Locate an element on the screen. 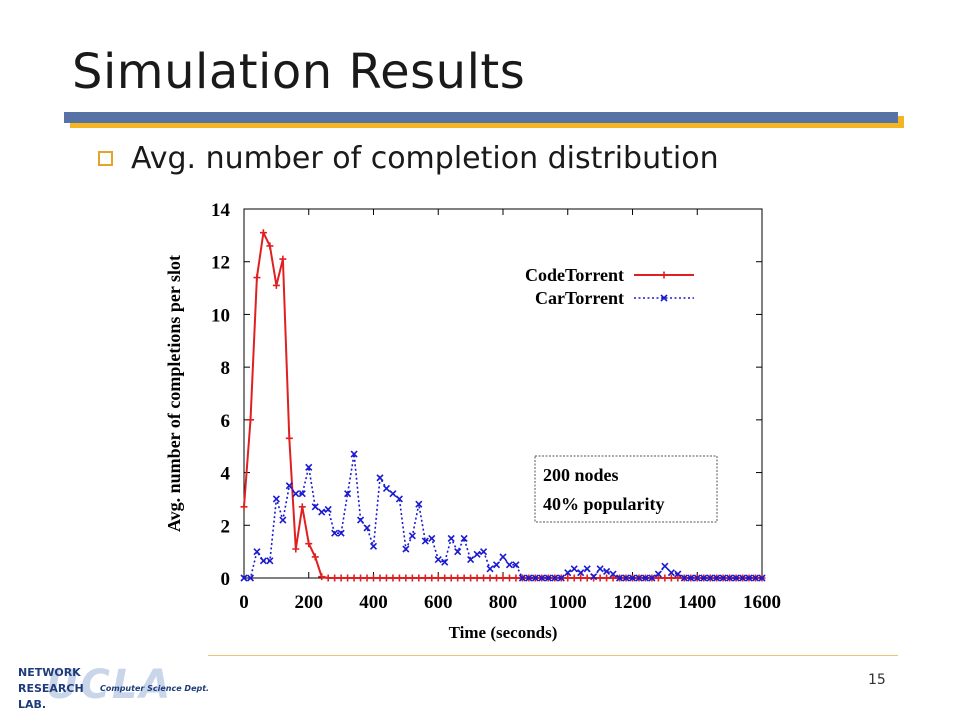  title-underline is located at coordinates (481, 117).